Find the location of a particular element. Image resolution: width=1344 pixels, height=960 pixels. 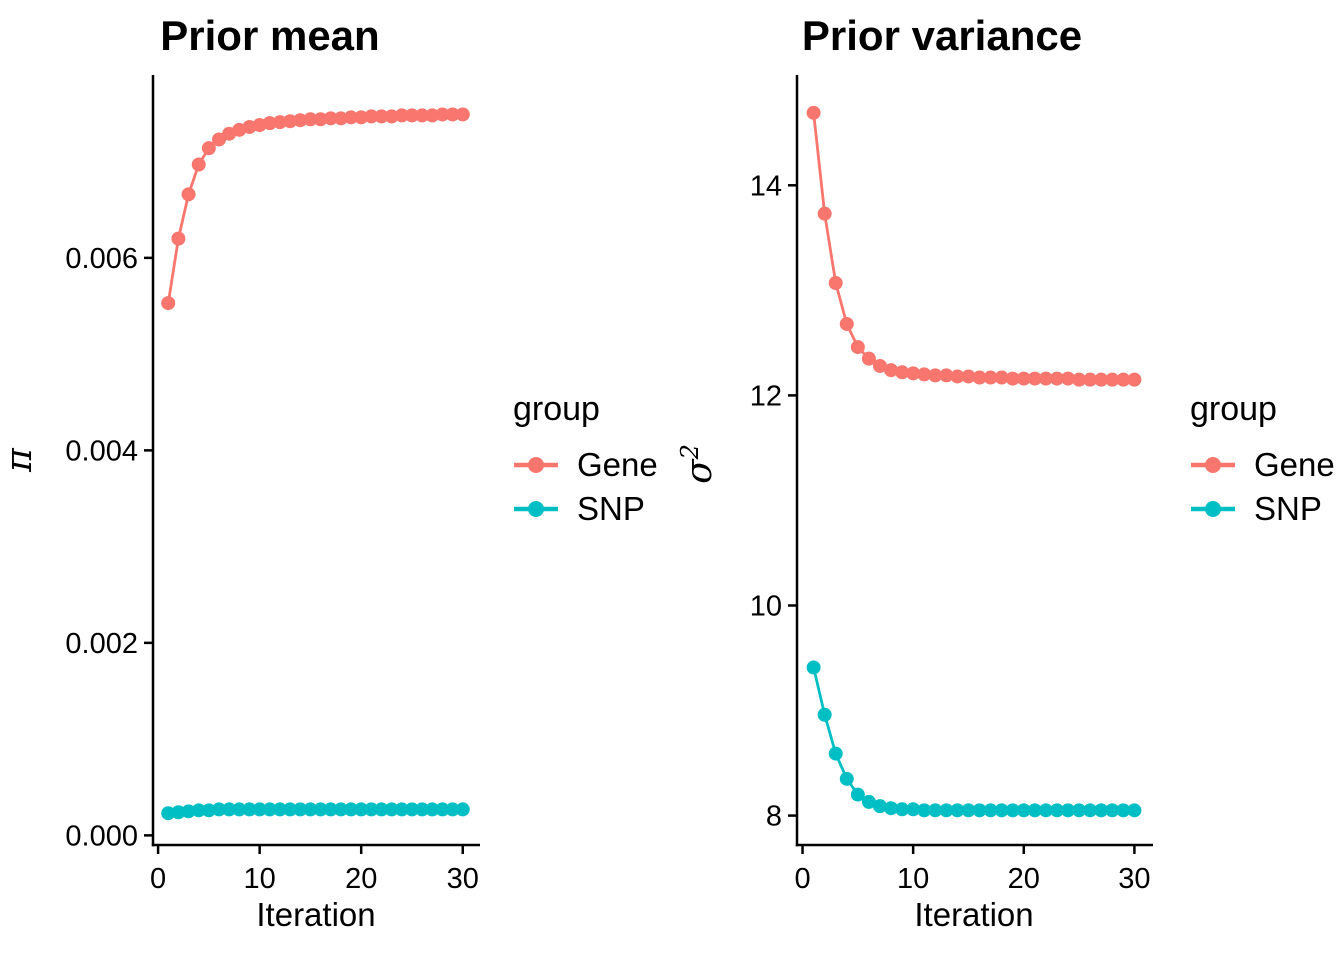

svg-text: 12 is located at coordinates (766, 396).